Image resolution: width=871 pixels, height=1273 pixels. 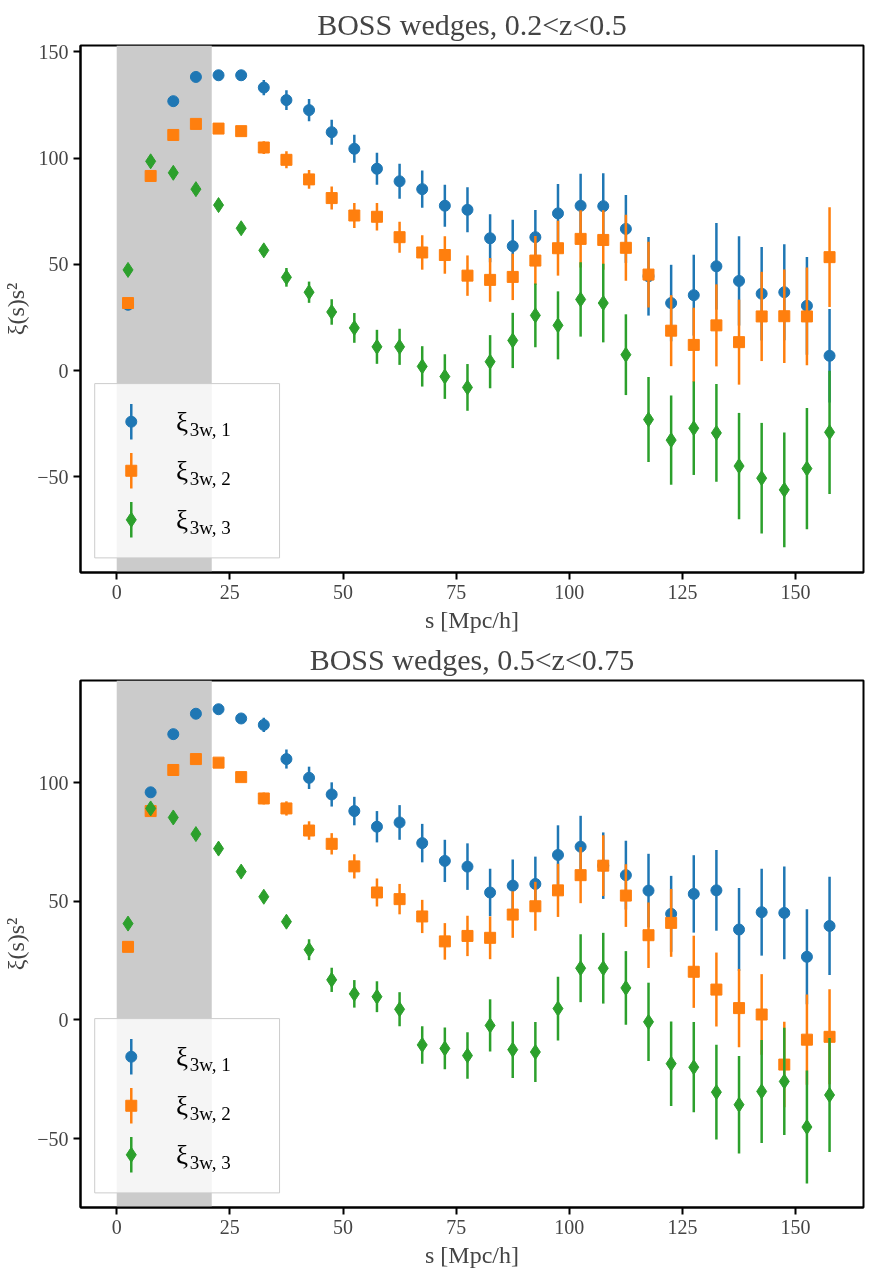 I want to click on y-tick-label: 150, so click(x=53, y=51).